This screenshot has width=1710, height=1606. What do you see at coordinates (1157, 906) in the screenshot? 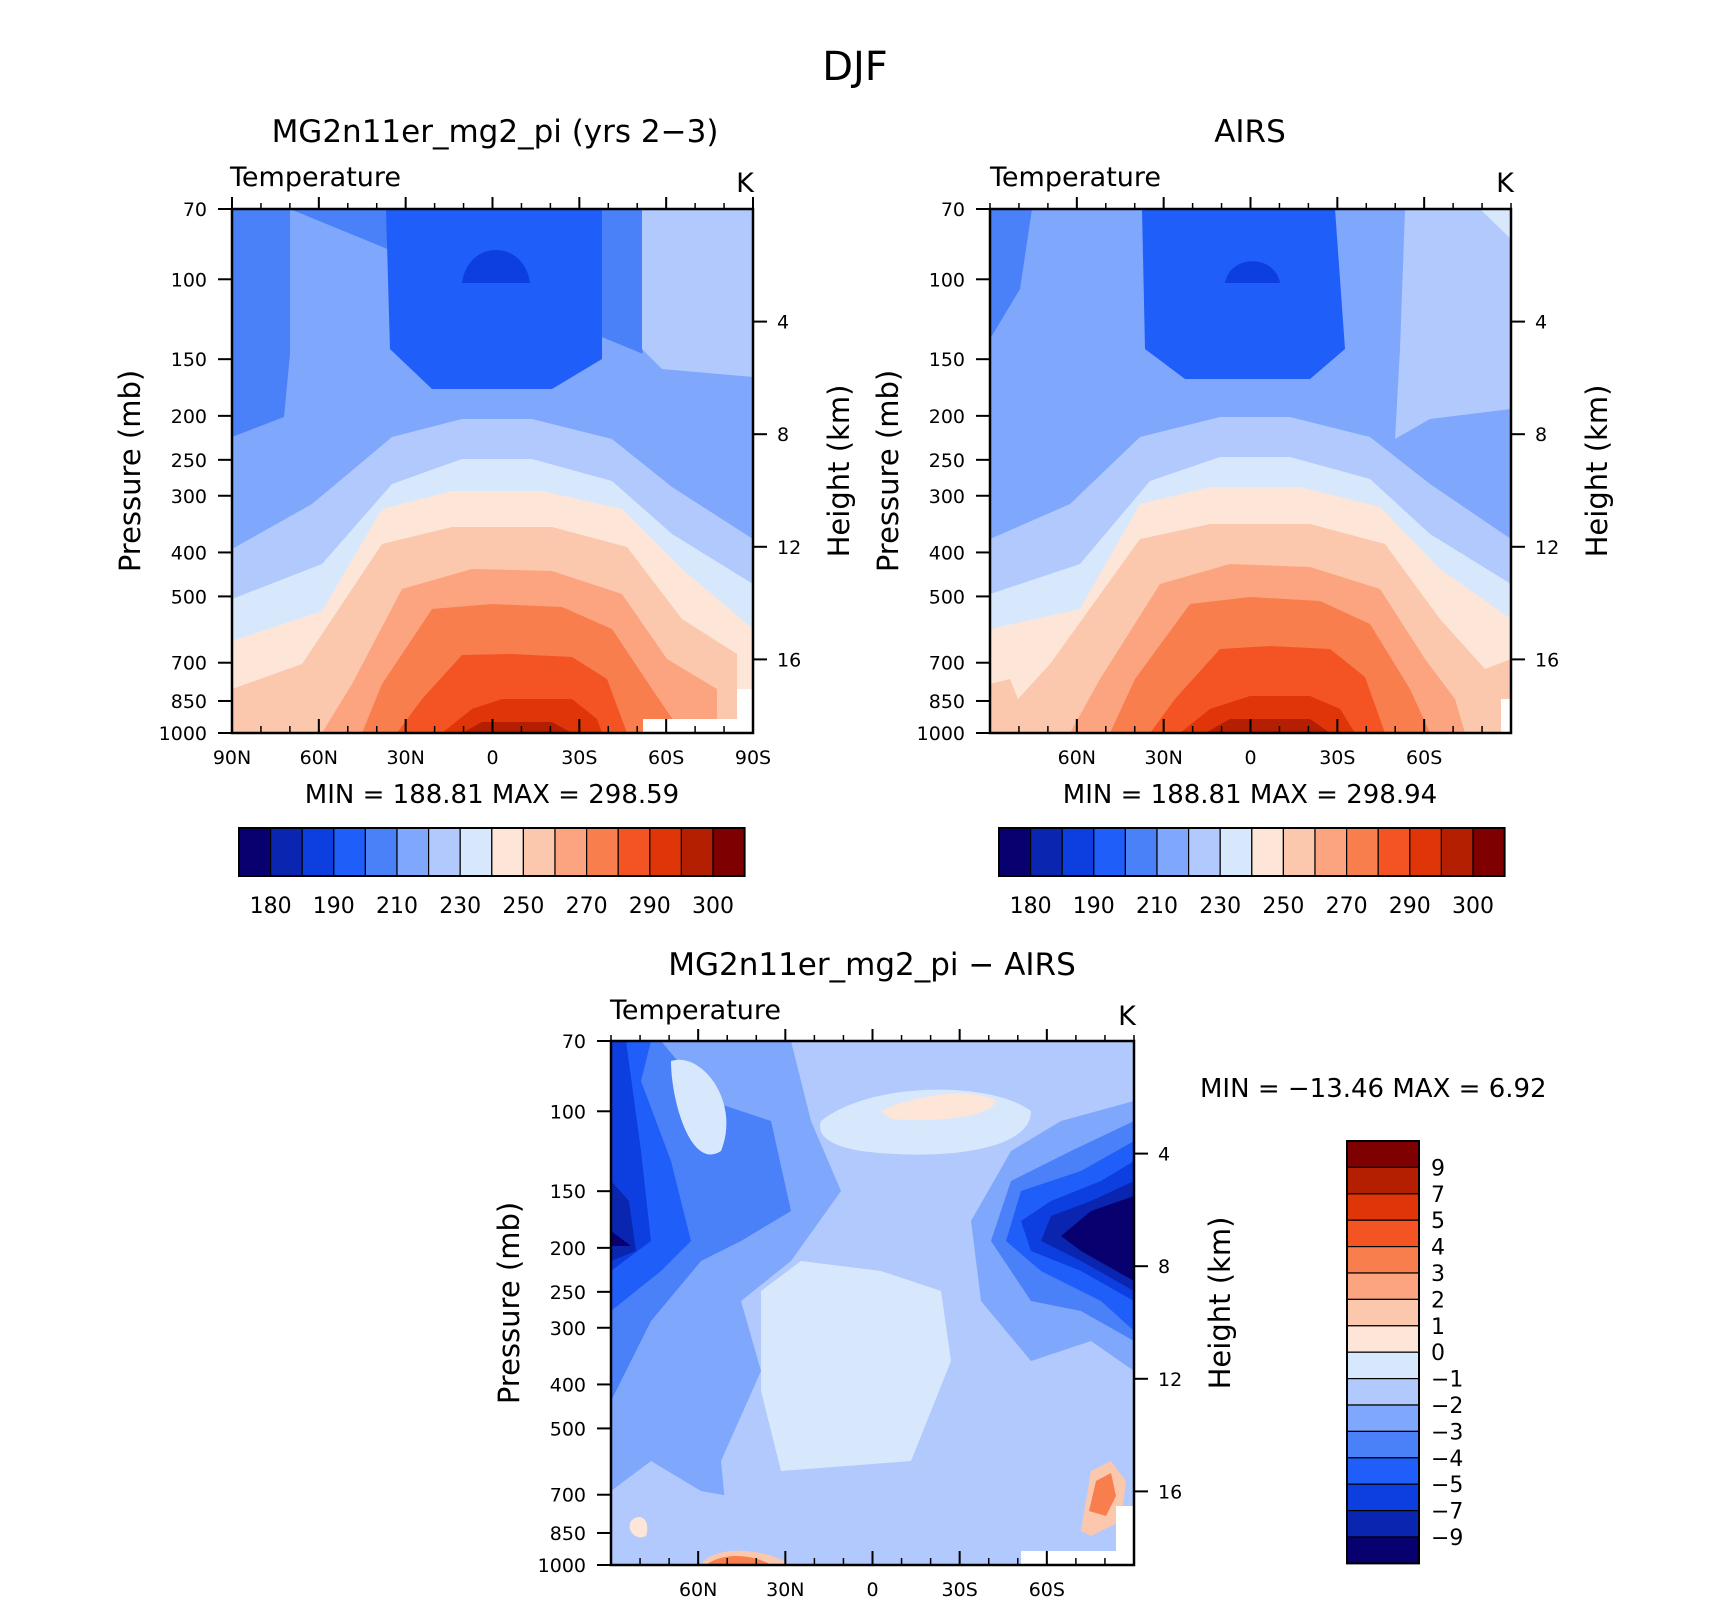
I see `obs-colorbar-label: 210` at bounding box center [1157, 906].